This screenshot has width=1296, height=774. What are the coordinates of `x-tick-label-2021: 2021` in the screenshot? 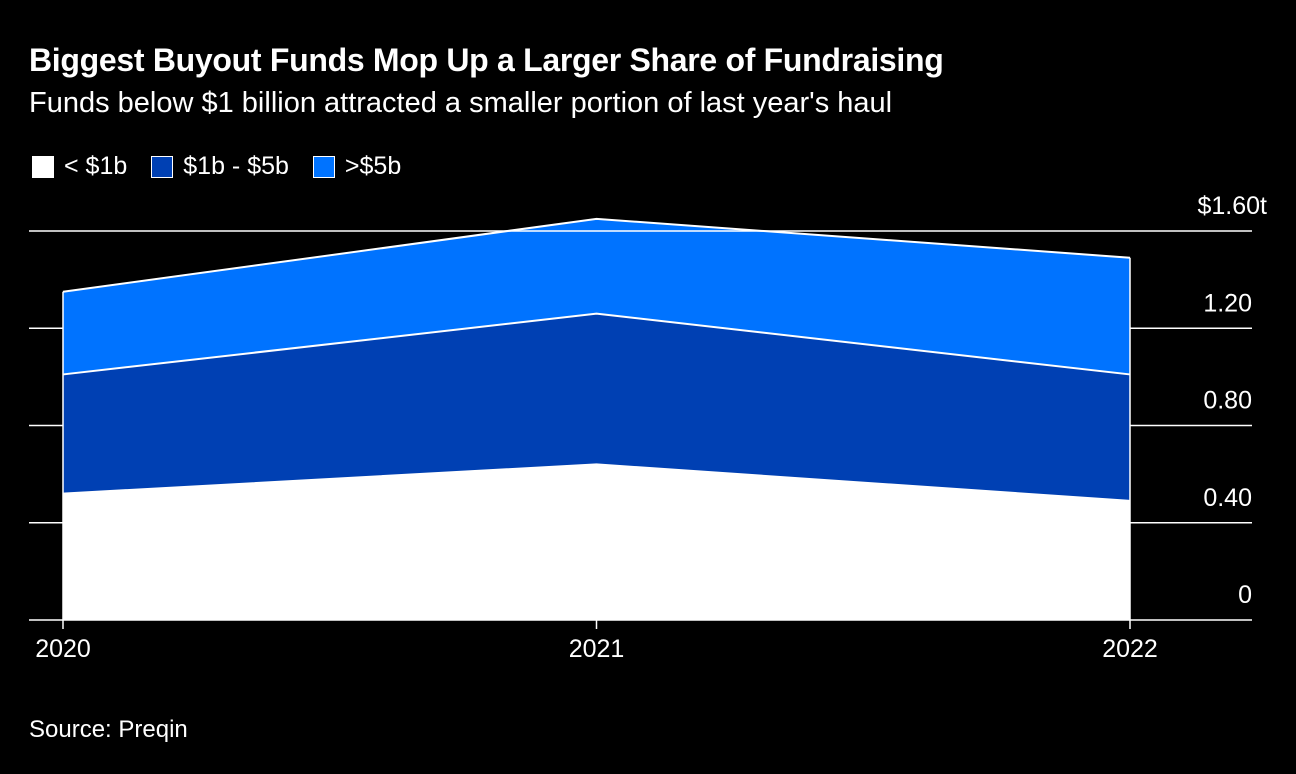 It's located at (597, 649).